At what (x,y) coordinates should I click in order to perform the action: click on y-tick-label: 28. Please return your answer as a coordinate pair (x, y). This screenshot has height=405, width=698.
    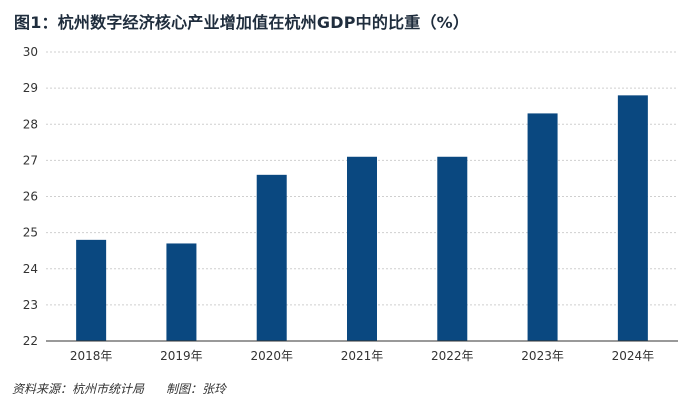
    Looking at the image, I should click on (30, 124).